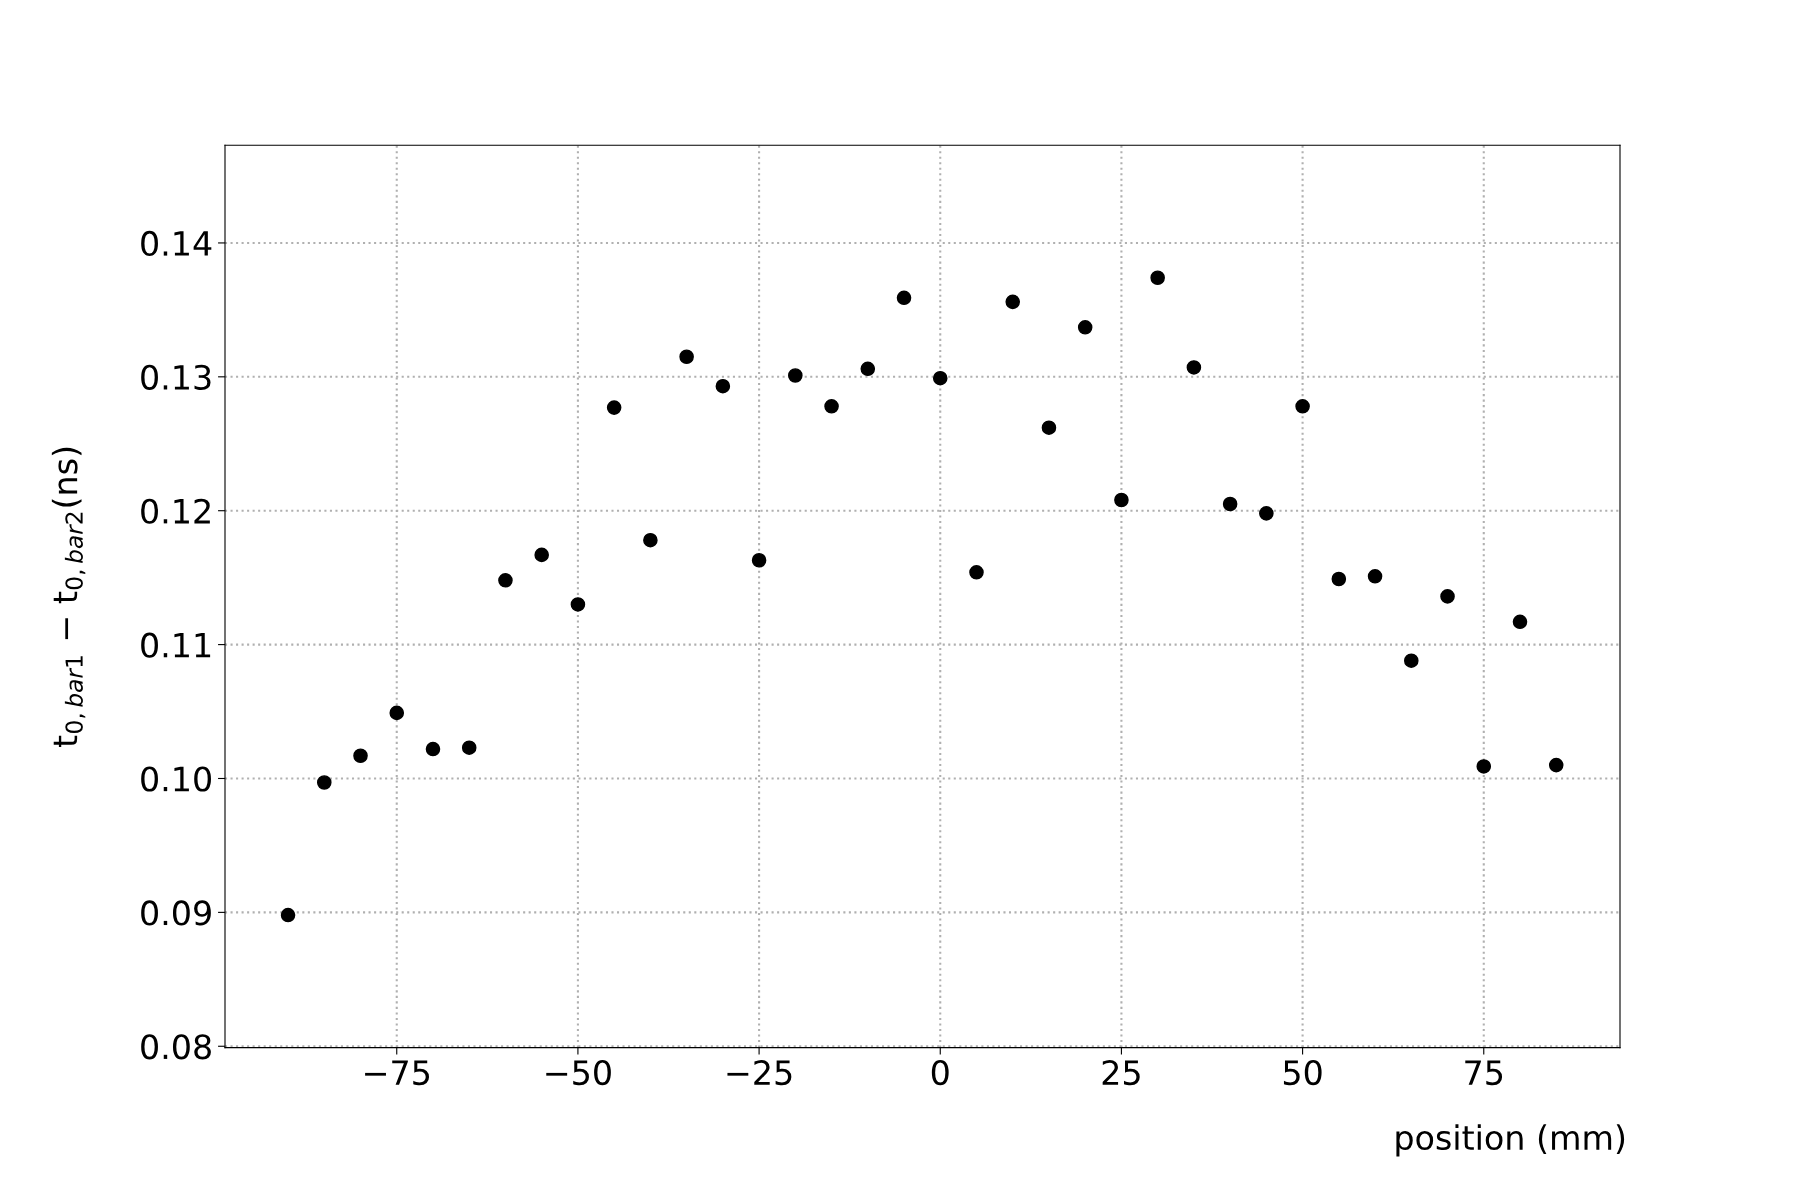  I want to click on x-tick-label: 50, so click(1302, 1072).